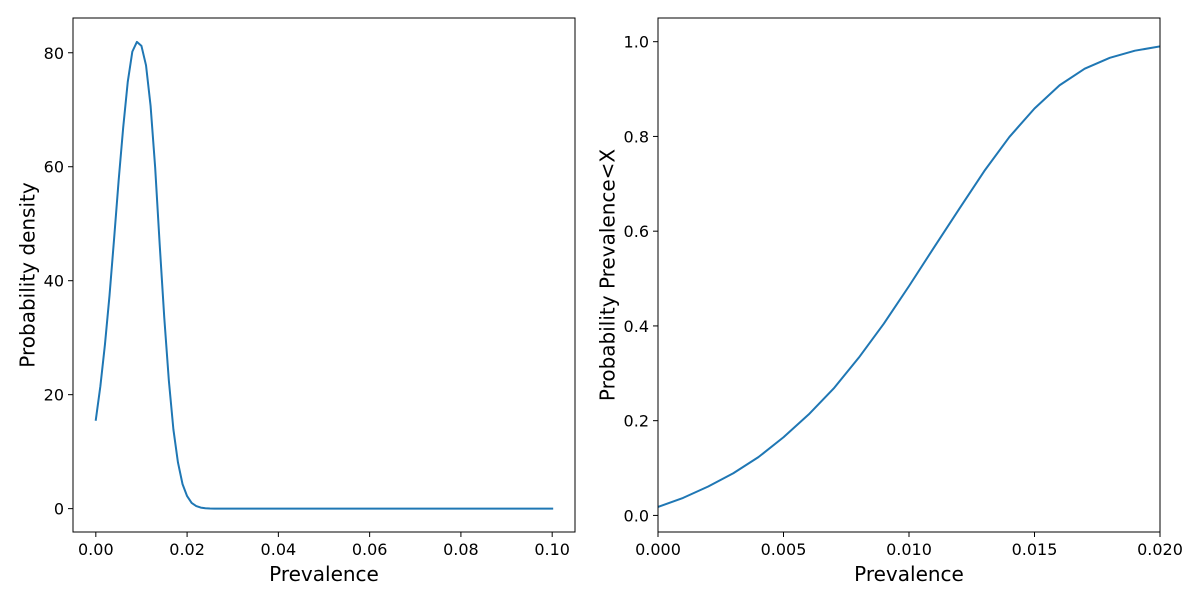 This screenshot has width=1200, height=600. What do you see at coordinates (1035, 549) in the screenshot?
I see `cumulative-x-tick-label: 0.015` at bounding box center [1035, 549].